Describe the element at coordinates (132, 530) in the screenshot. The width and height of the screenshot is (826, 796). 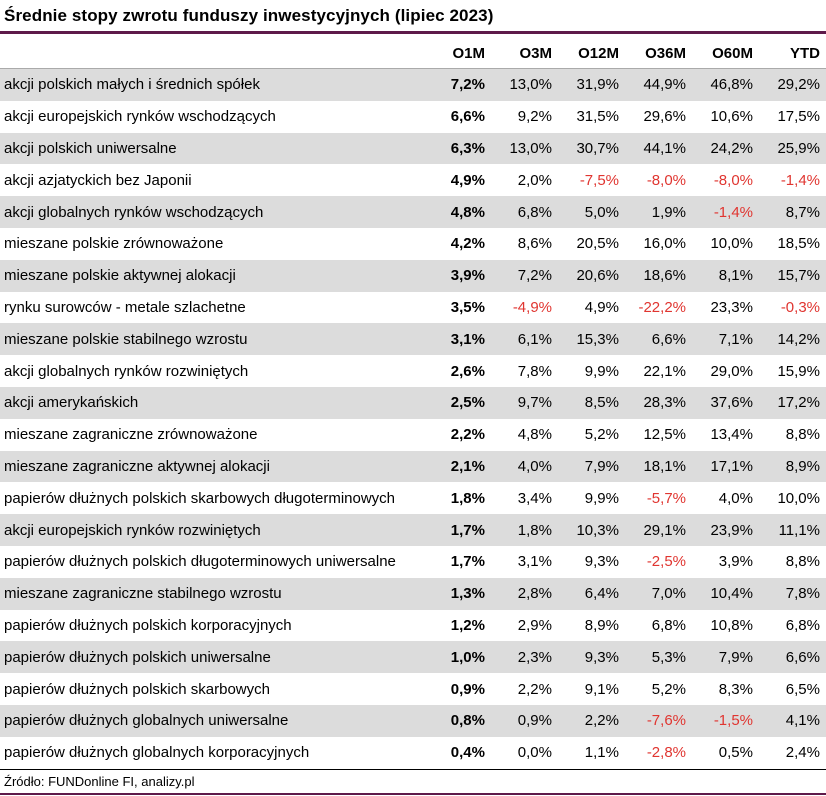
I see `row-label: akcji europejskich rynków rozwiniętych` at that location.